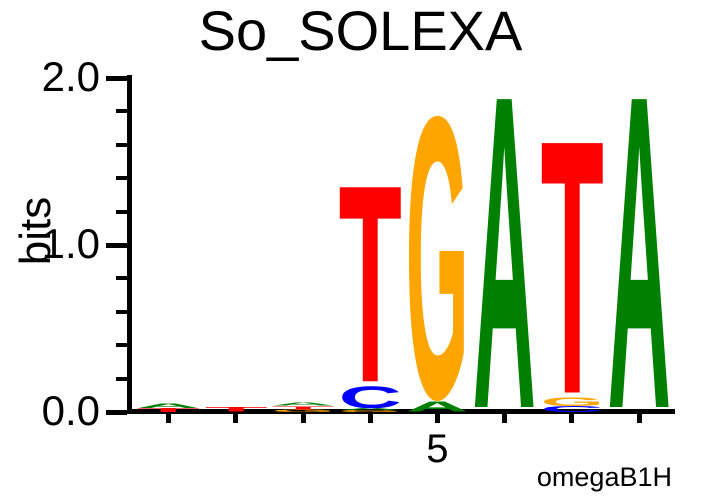 This screenshot has height=496, width=721. I want to click on y-axis-line, so click(129, 244).